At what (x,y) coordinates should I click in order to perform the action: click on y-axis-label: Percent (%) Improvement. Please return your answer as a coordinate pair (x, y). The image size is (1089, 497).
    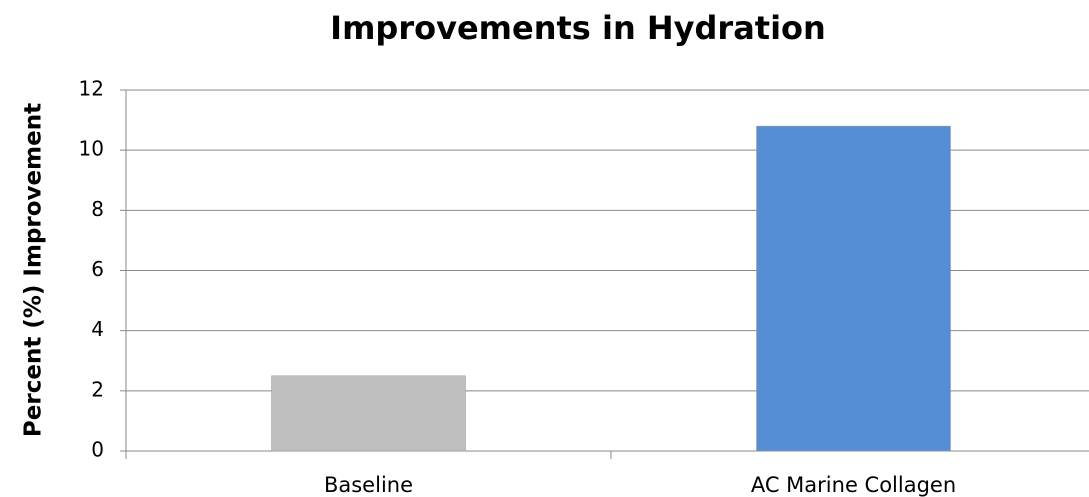
    Looking at the image, I should click on (34, 270).